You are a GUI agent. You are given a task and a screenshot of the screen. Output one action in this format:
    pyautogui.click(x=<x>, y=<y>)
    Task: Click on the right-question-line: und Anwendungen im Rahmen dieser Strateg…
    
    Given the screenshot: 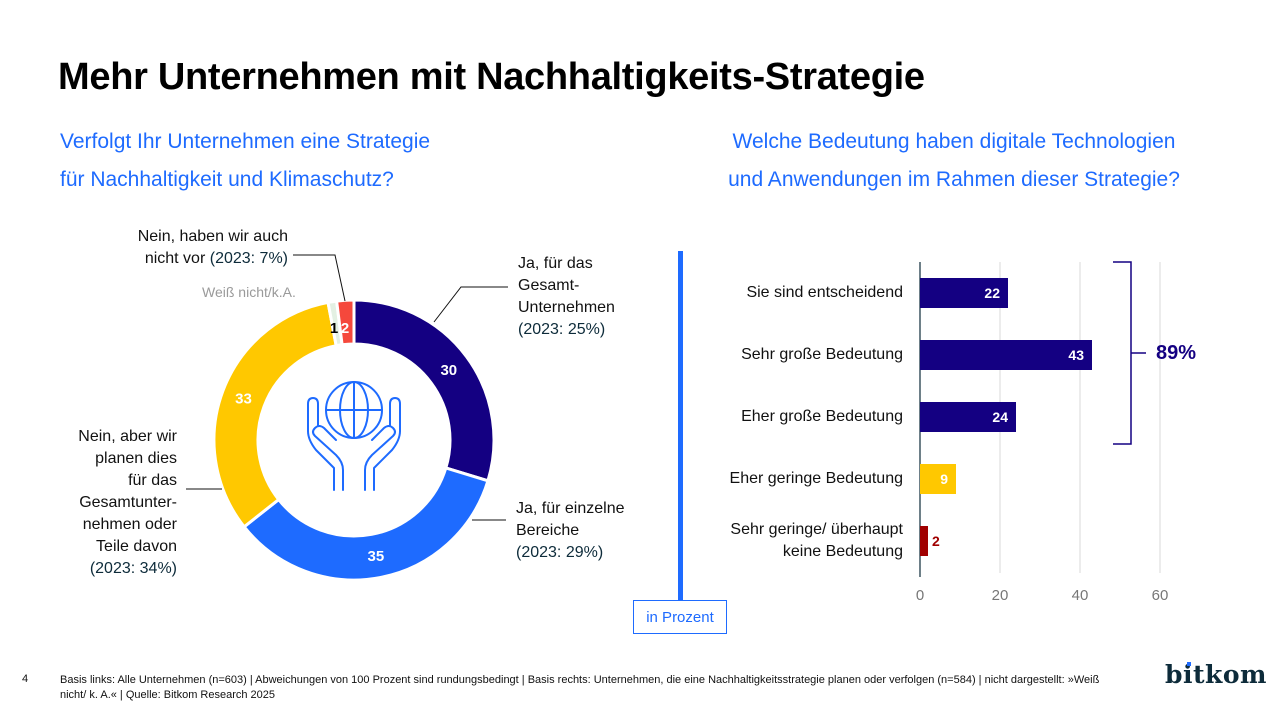 What is the action you would take?
    pyautogui.click(x=954, y=179)
    